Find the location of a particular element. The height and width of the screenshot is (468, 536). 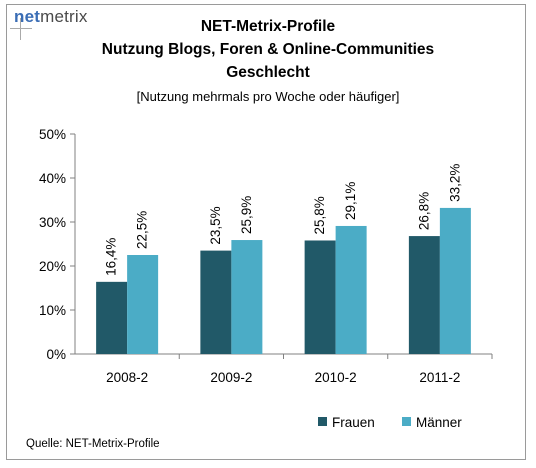

y-tick-label: 20% is located at coordinates (52, 266).